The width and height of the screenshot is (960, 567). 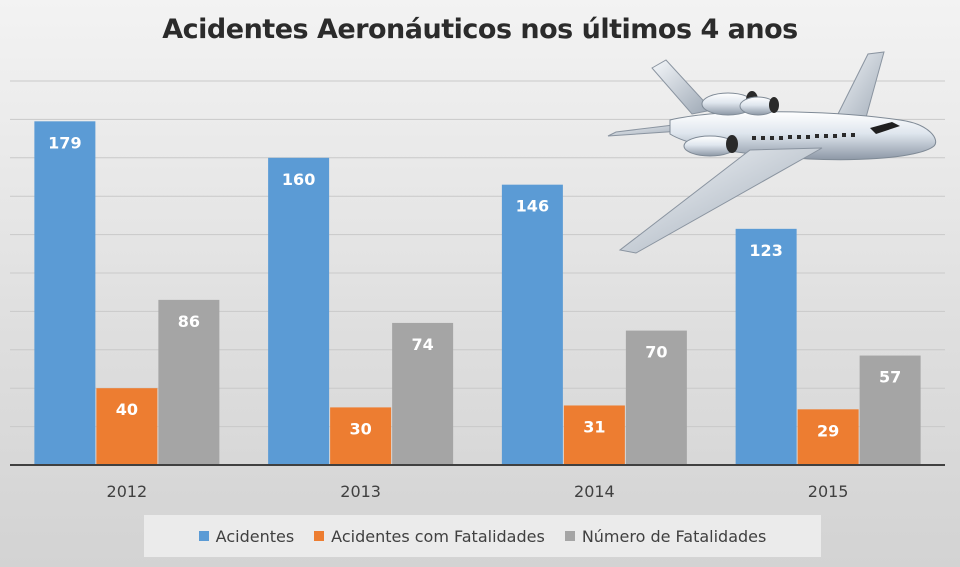 What do you see at coordinates (828, 430) in the screenshot?
I see `data-label: 29` at bounding box center [828, 430].